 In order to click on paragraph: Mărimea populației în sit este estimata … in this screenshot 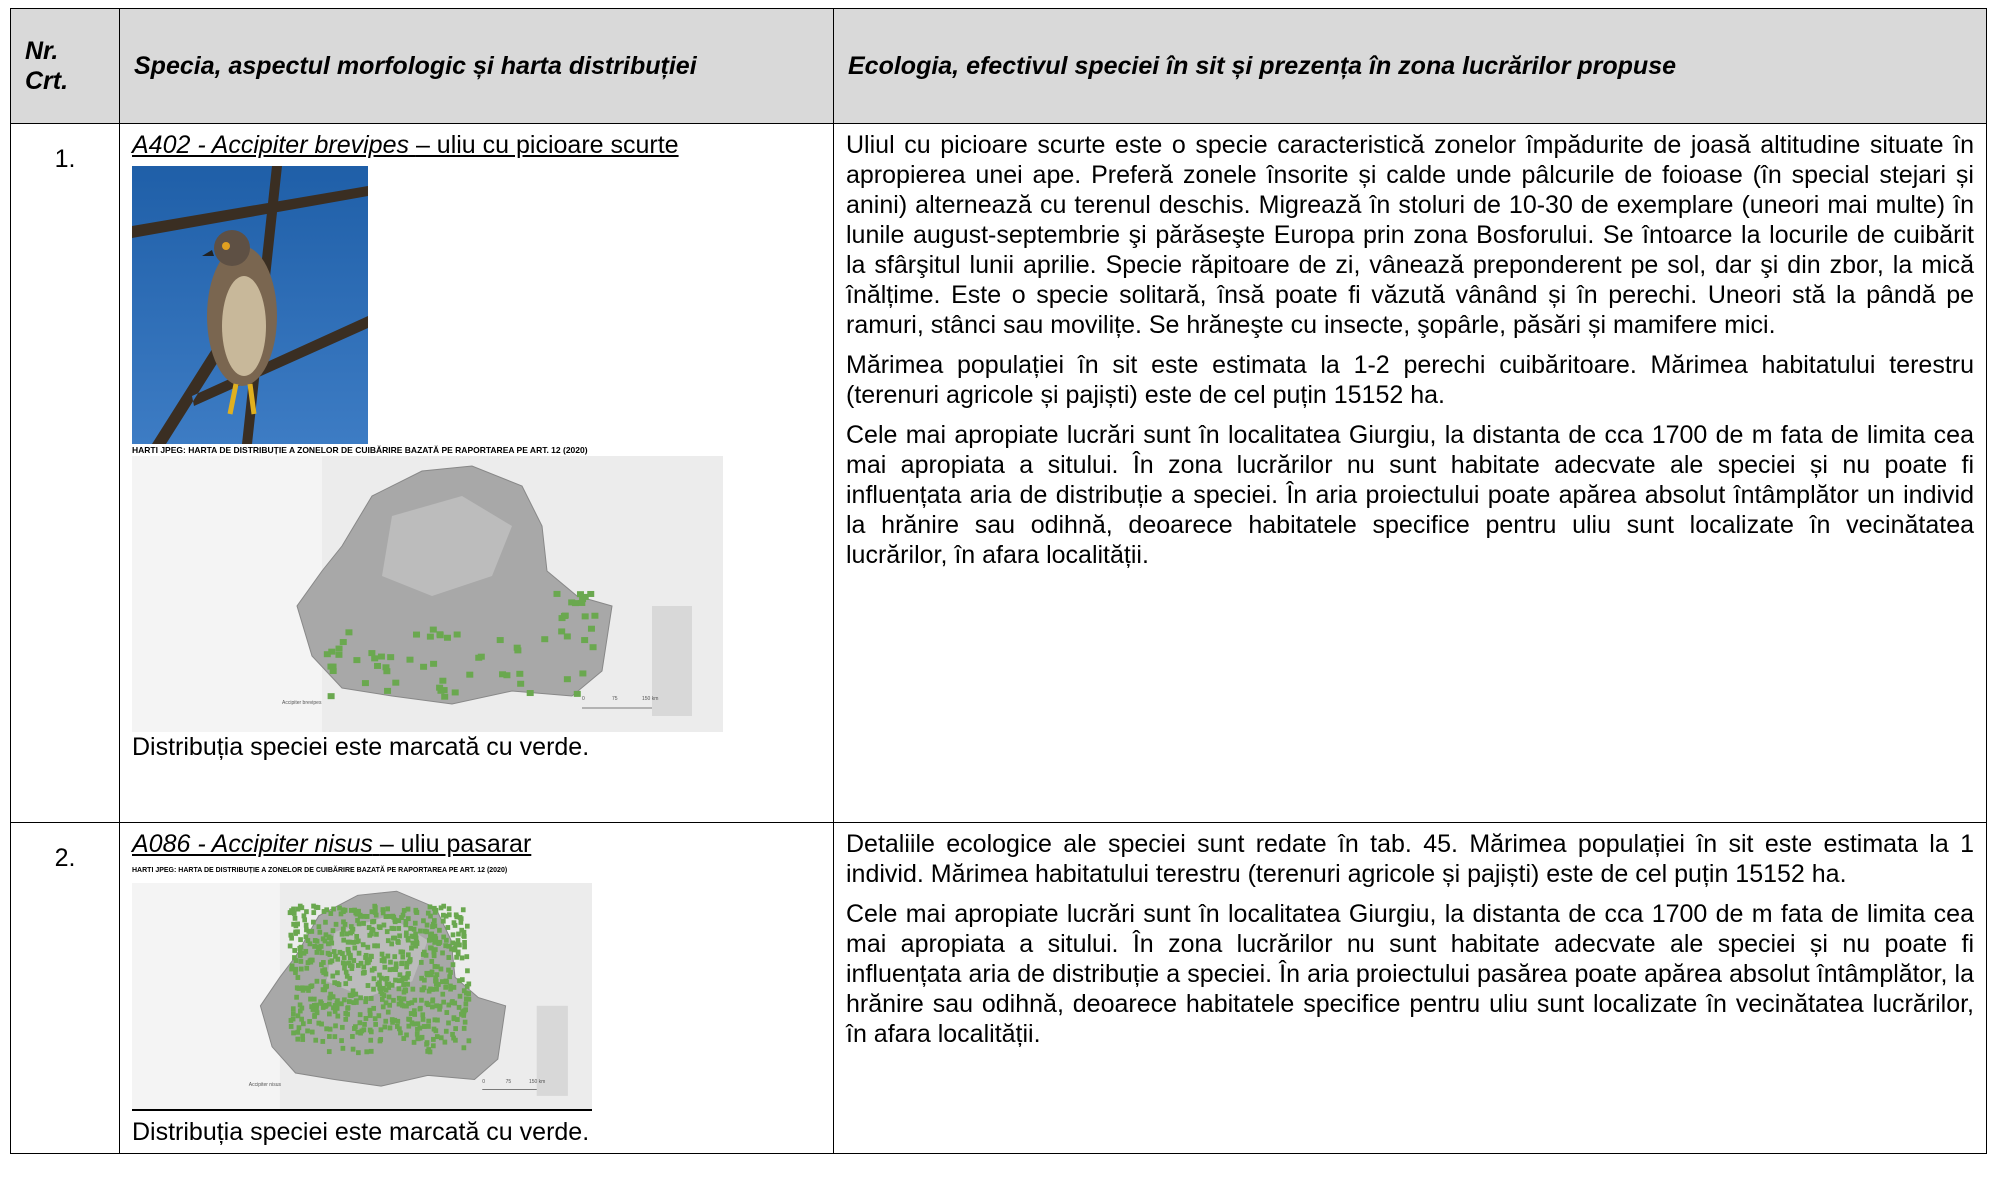, I will do `click(1410, 380)`.